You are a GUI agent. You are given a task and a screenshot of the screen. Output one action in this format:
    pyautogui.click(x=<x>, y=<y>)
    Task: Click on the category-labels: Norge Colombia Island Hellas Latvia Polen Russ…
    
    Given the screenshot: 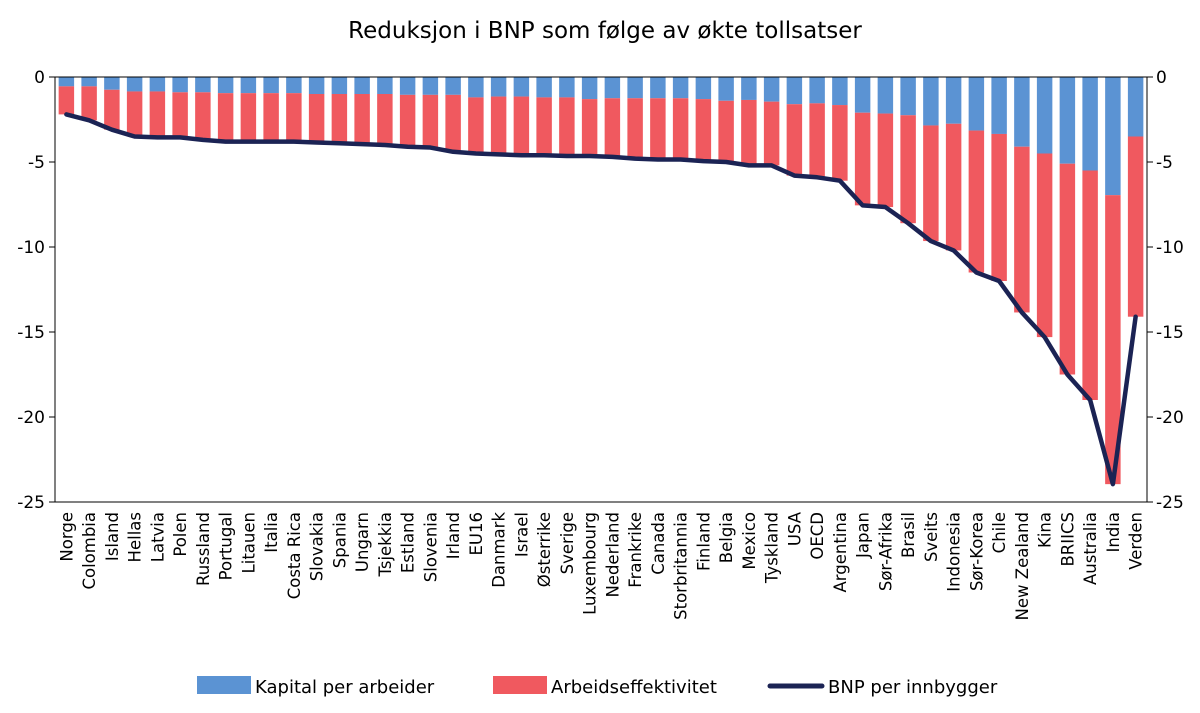 What is the action you would take?
    pyautogui.click(x=601, y=565)
    